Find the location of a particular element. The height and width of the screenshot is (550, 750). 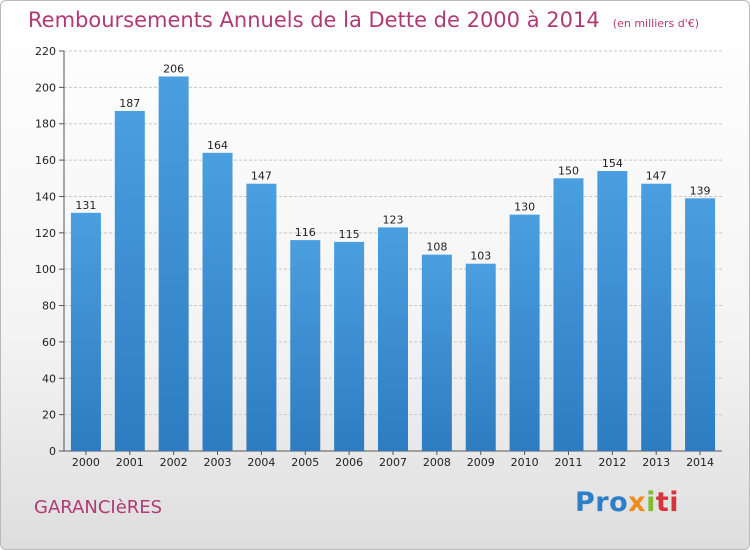

x-tick-label: 2000 is located at coordinates (86, 462).